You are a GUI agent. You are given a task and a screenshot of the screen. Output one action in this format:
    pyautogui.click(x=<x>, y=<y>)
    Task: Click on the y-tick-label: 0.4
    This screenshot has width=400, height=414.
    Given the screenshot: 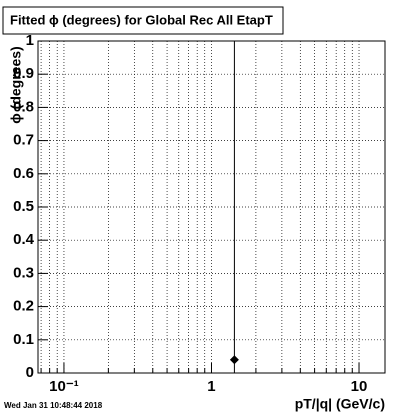 What is the action you would take?
    pyautogui.click(x=24, y=239)
    